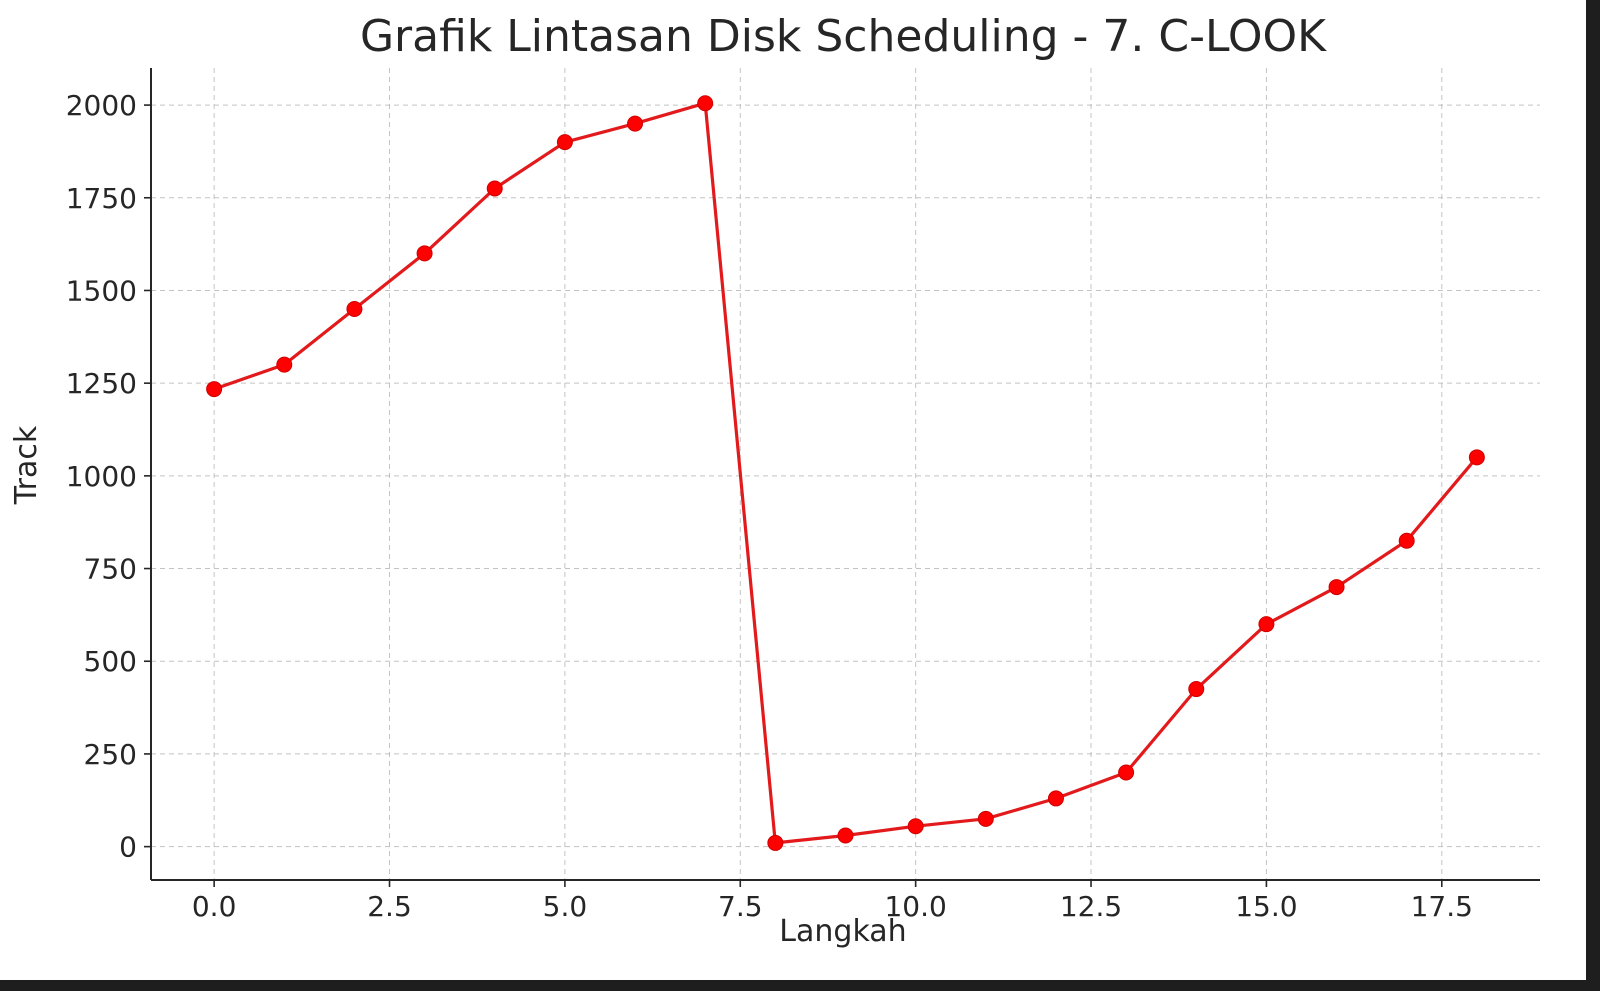 The height and width of the screenshot is (991, 1600). I want to click on x-tick-label: 2.5, so click(389, 906).